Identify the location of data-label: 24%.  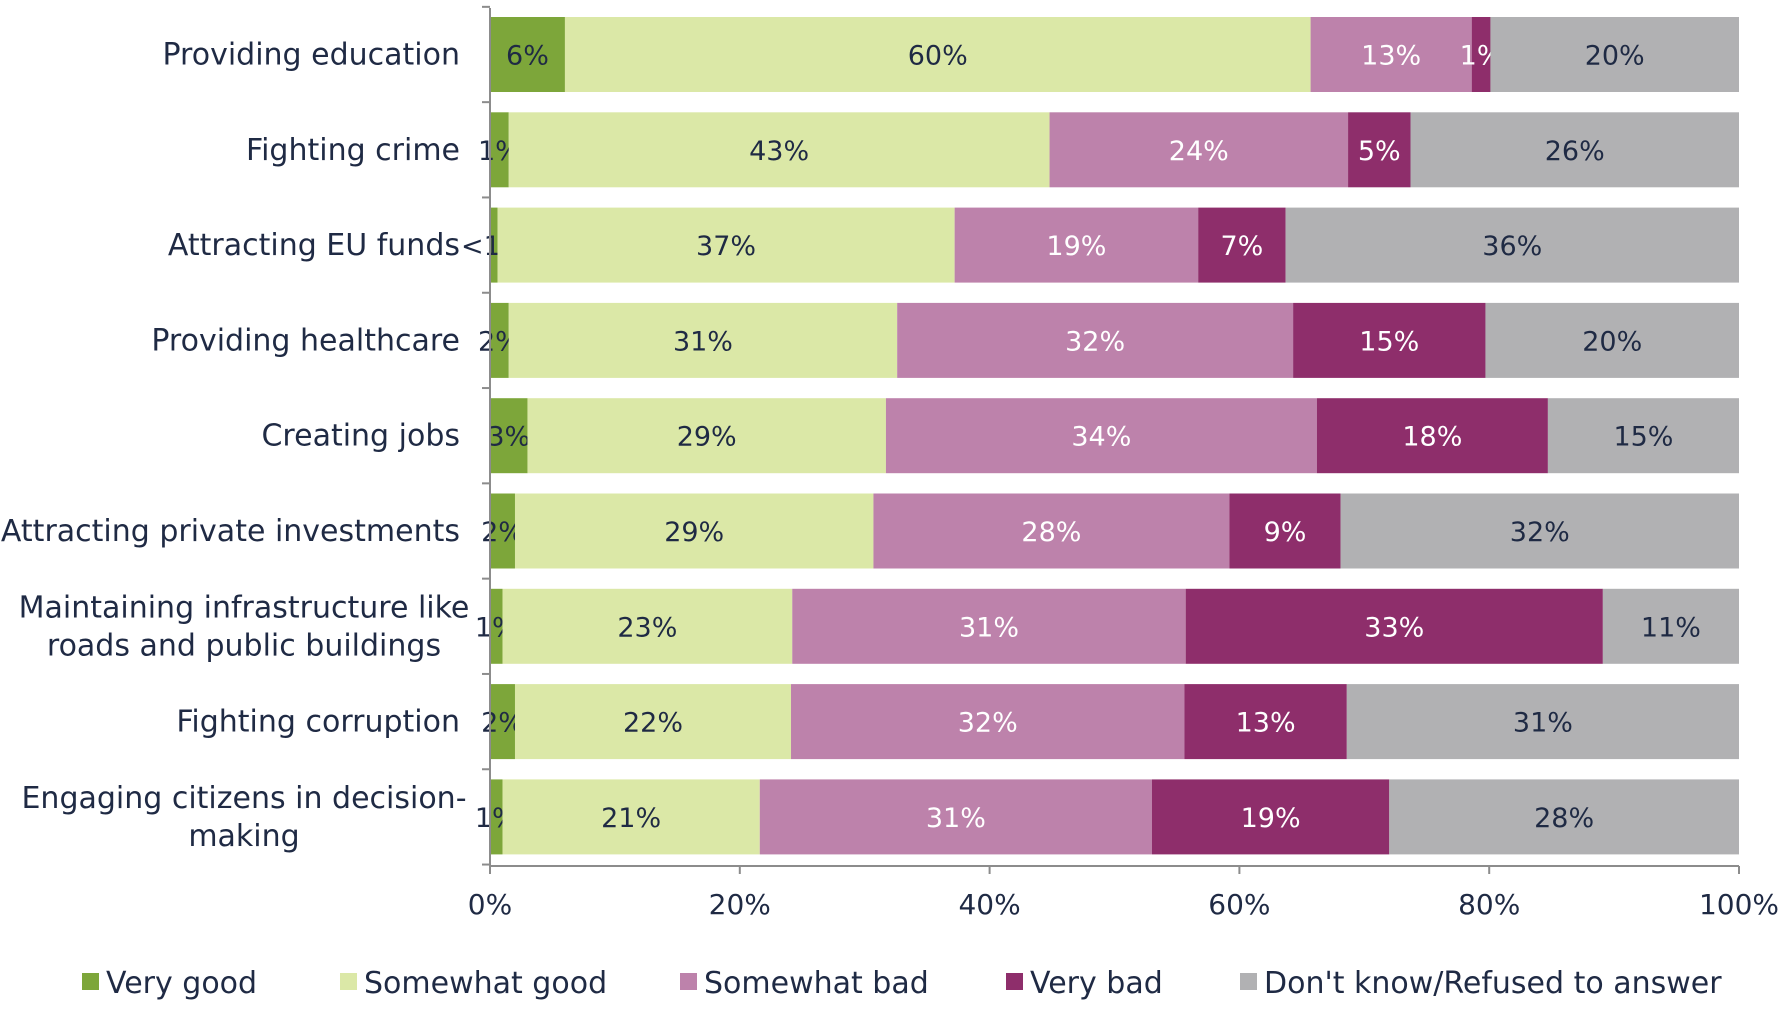
(1199, 151).